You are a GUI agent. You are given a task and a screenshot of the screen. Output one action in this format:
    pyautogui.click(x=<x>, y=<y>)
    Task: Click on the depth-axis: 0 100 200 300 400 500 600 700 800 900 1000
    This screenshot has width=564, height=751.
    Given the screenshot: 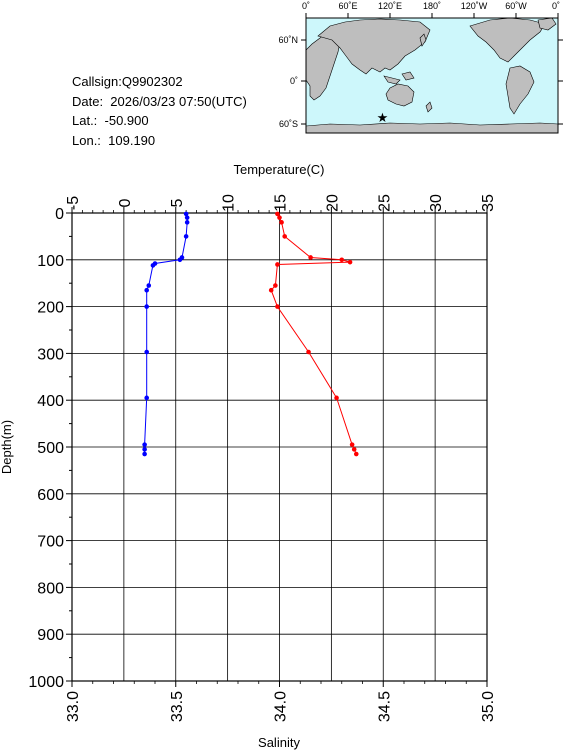 What is the action you would take?
    pyautogui.click(x=50, y=448)
    